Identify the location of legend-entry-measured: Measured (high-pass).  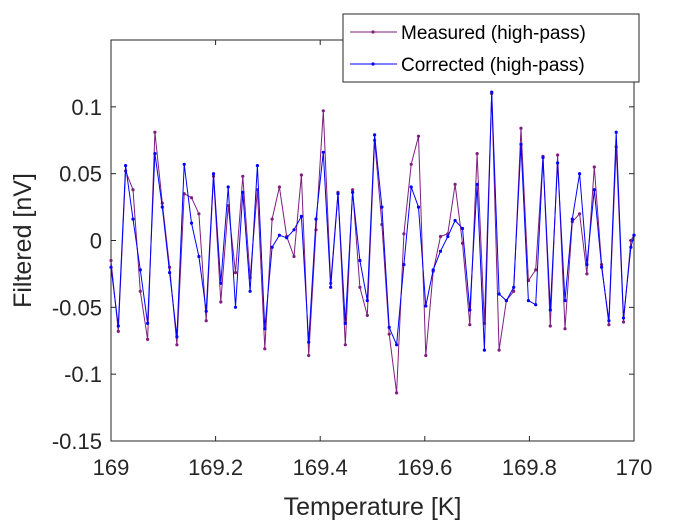
(493, 33).